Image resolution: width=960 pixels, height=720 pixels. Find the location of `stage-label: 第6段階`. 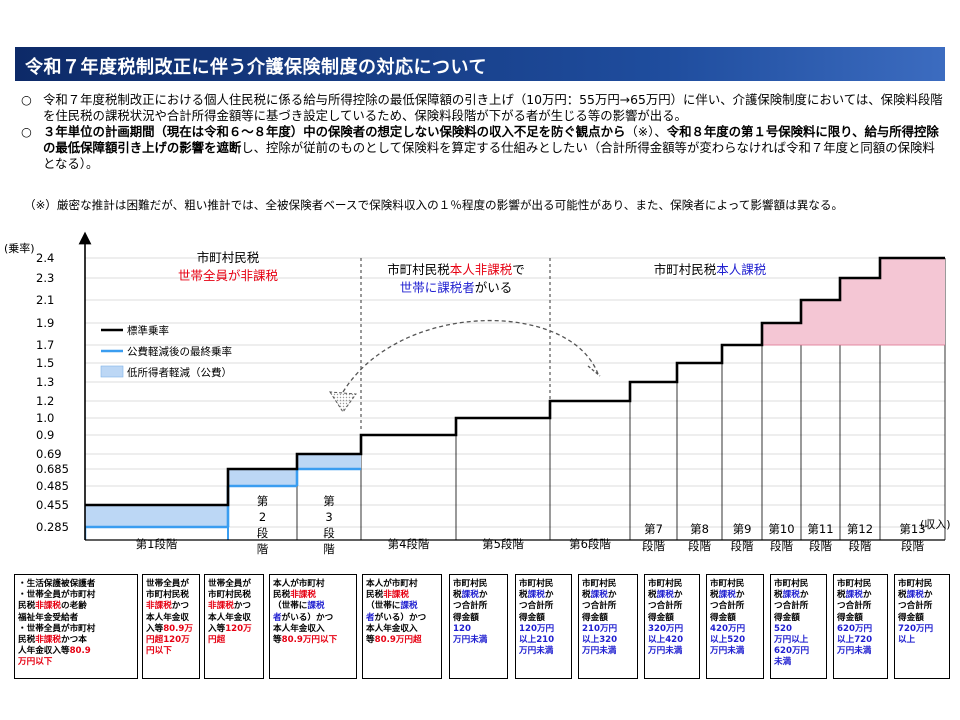

stage-label: 第6段階 is located at coordinates (590, 544).